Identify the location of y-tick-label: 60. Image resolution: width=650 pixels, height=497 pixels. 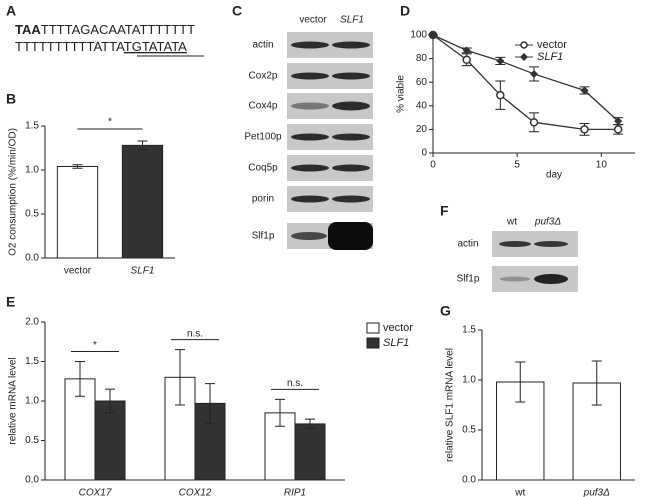
(422, 82).